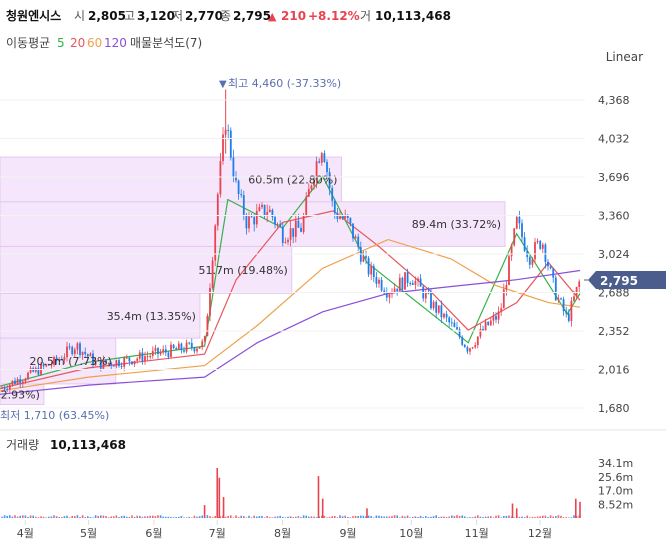 The width and height of the screenshot is (666, 548). Describe the element at coordinates (77, 43) in the screenshot. I see `ma-20-label: 20` at that location.